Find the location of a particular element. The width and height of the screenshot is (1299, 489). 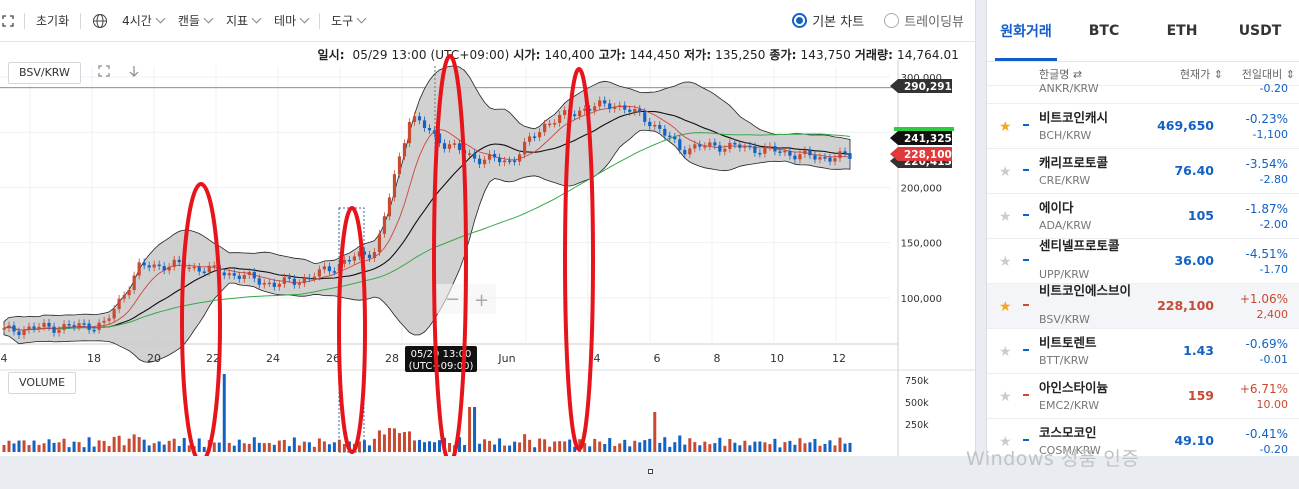

tools-dropdown: 도구 is located at coordinates (348, 21).